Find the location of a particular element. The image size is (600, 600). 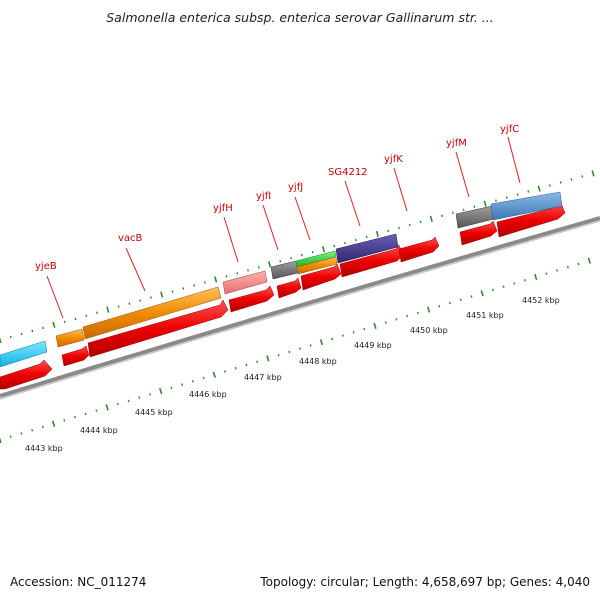

gene-label-yjfJ: yjfJ is located at coordinates (295, 187).